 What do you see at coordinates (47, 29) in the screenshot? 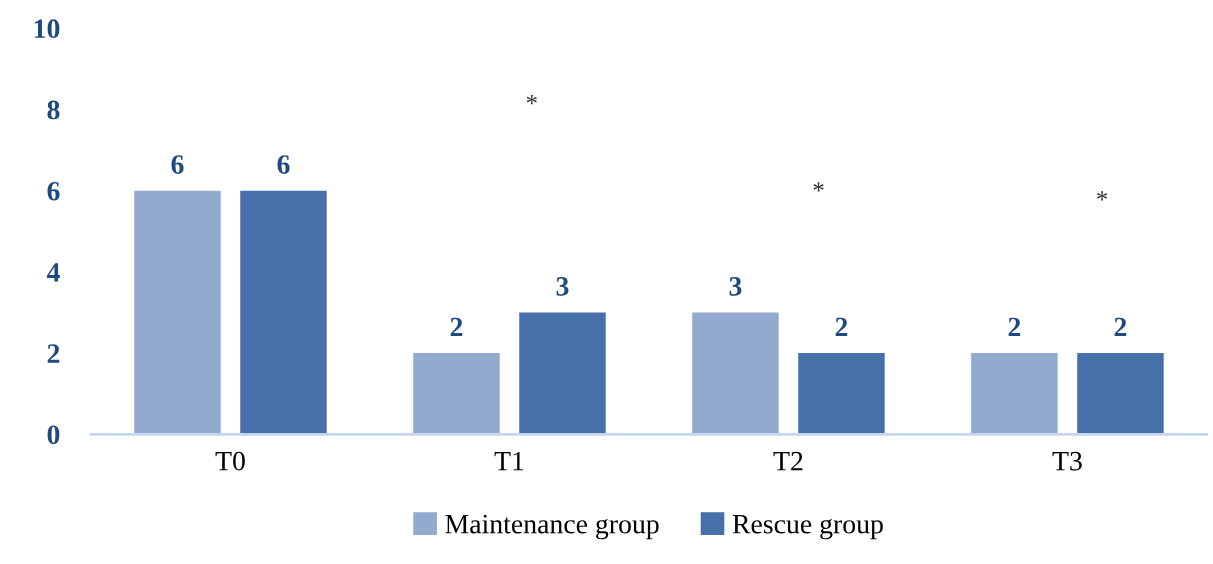
I see `y-tick-label: 10` at bounding box center [47, 29].